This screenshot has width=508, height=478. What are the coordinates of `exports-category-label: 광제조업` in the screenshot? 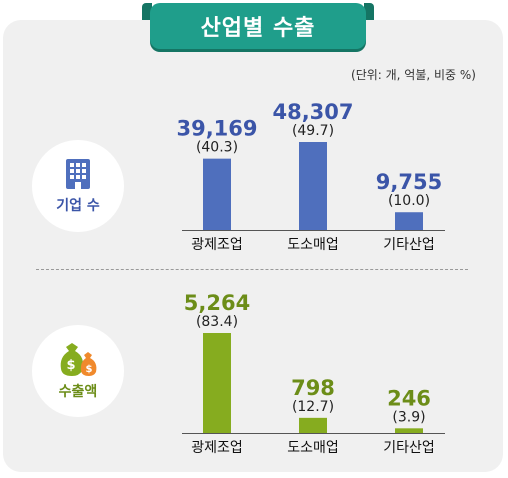 It's located at (217, 448).